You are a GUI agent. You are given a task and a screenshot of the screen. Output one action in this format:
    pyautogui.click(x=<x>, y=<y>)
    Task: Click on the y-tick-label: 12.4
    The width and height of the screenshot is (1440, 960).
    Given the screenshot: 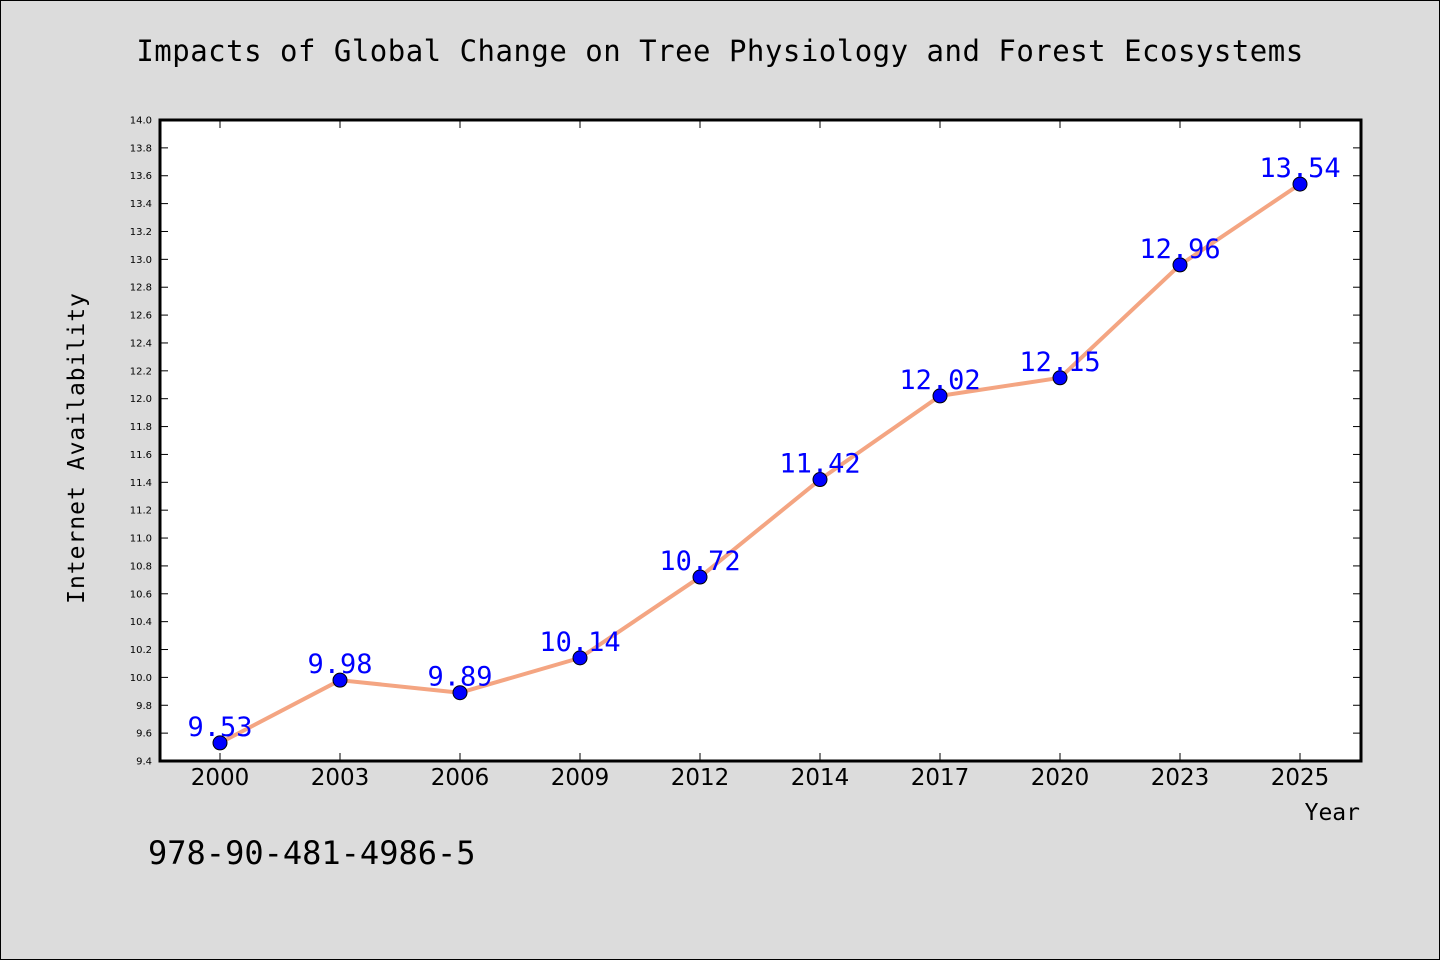 What is the action you would take?
    pyautogui.click(x=141, y=343)
    